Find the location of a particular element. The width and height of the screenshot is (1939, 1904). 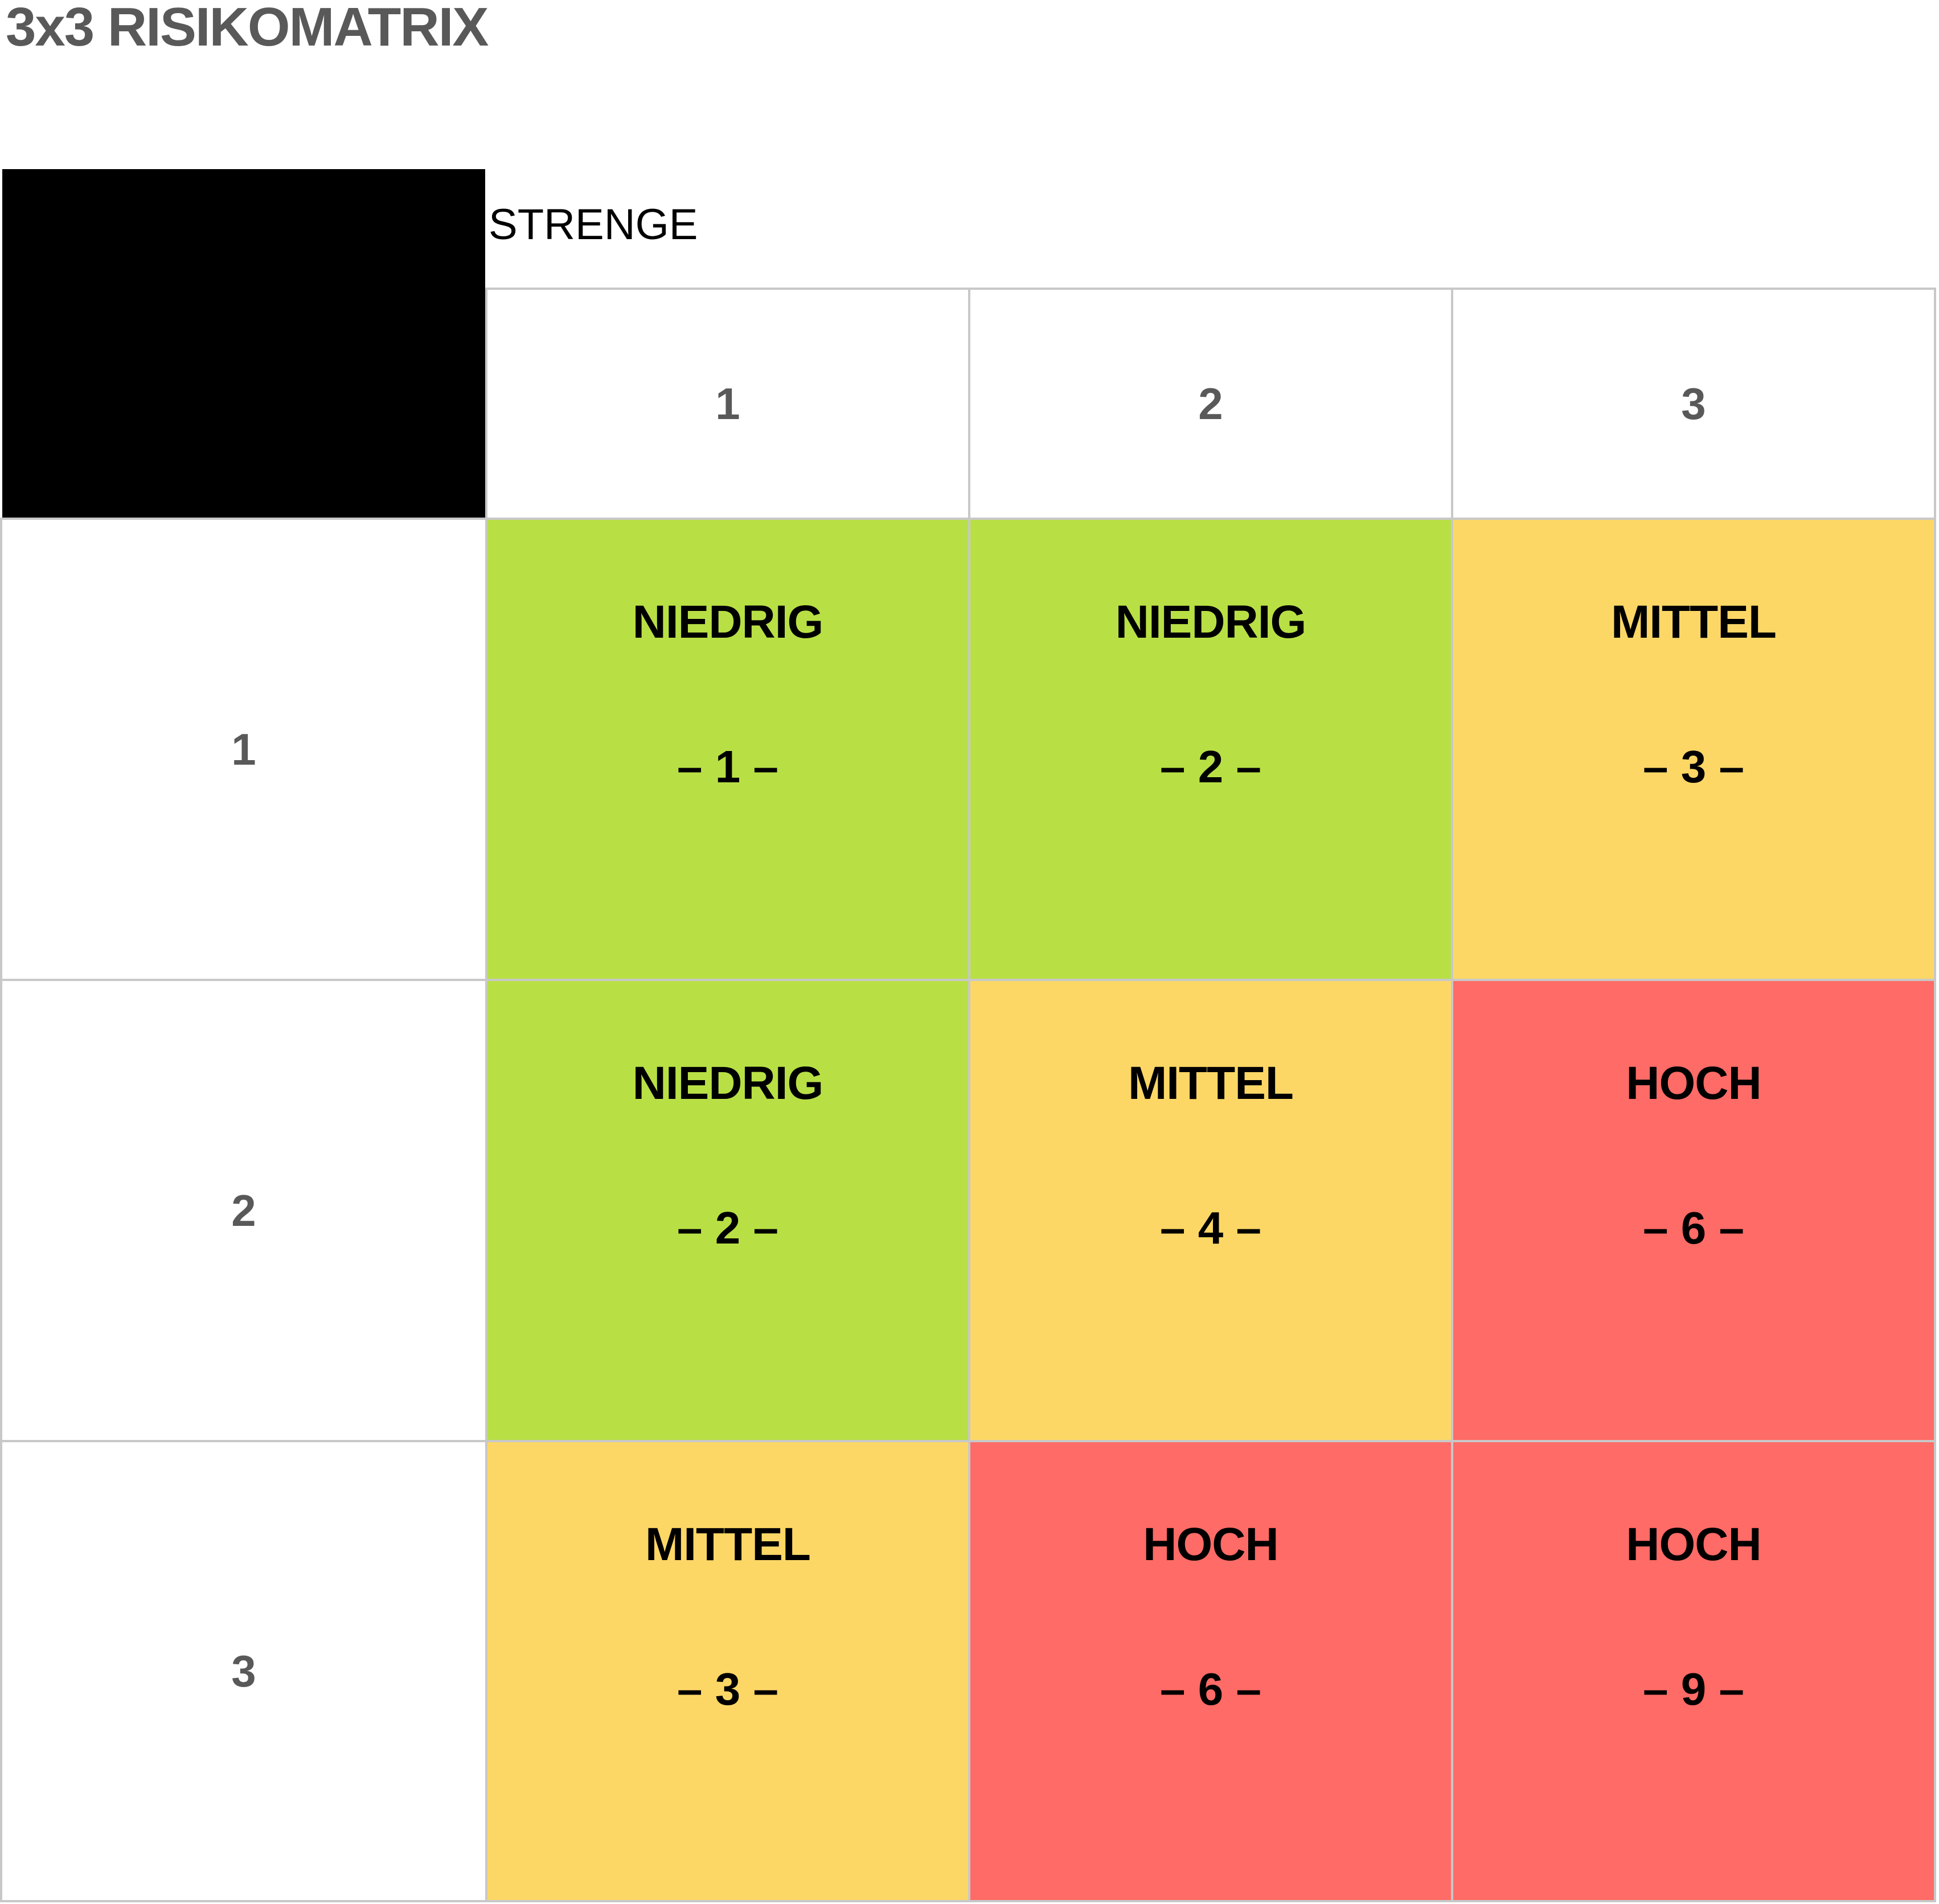

risk-cell-r3-c2: HOCH – 6 – is located at coordinates (1211, 1671).